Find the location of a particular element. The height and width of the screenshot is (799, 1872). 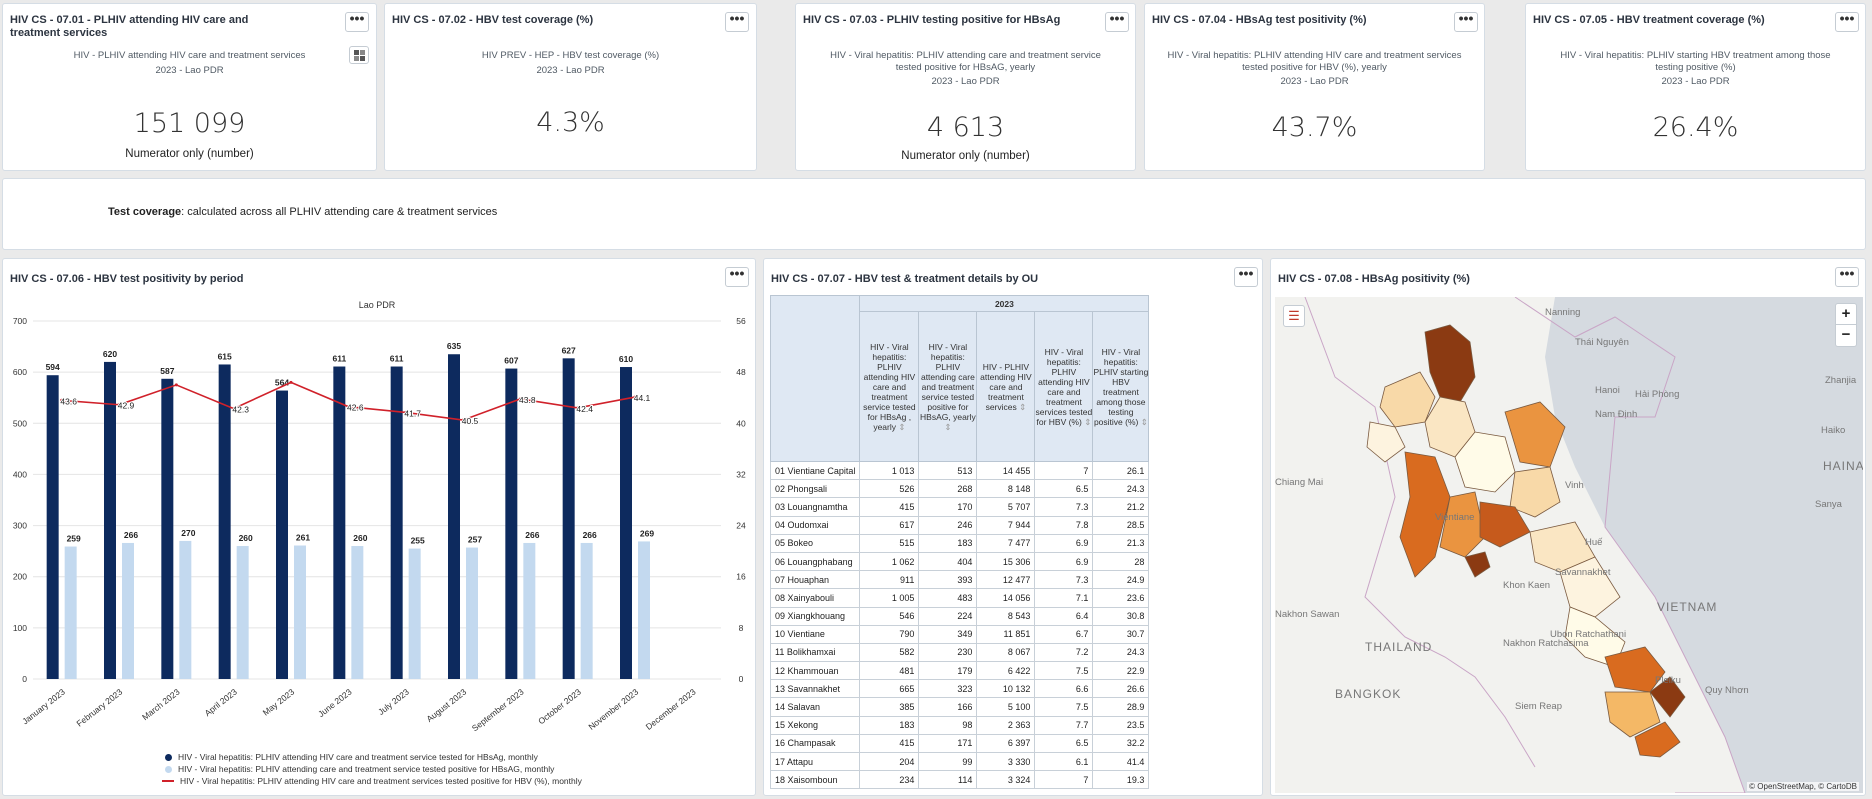

value-cell: 14 455 is located at coordinates (1006, 470).